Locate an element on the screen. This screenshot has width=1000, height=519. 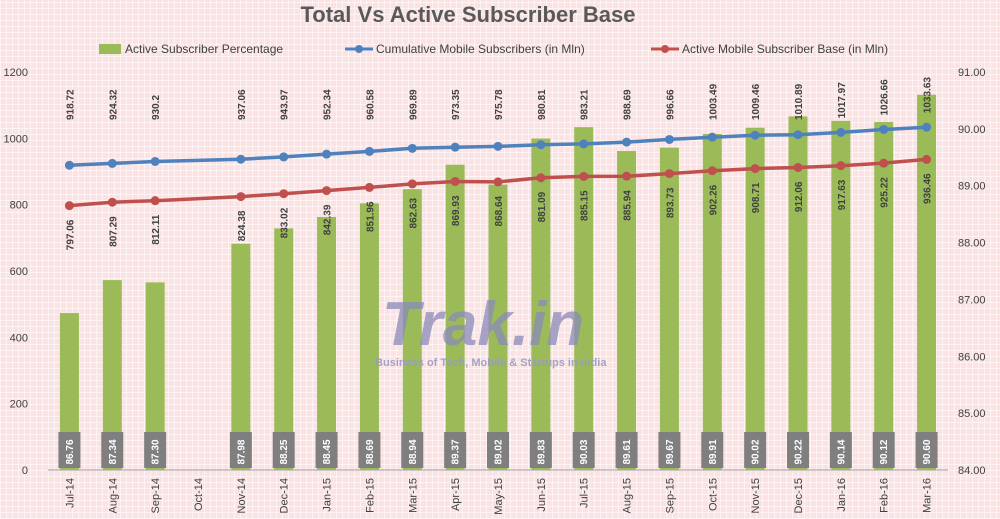
cumulative-data-label: 960.58 is located at coordinates (370, 104).